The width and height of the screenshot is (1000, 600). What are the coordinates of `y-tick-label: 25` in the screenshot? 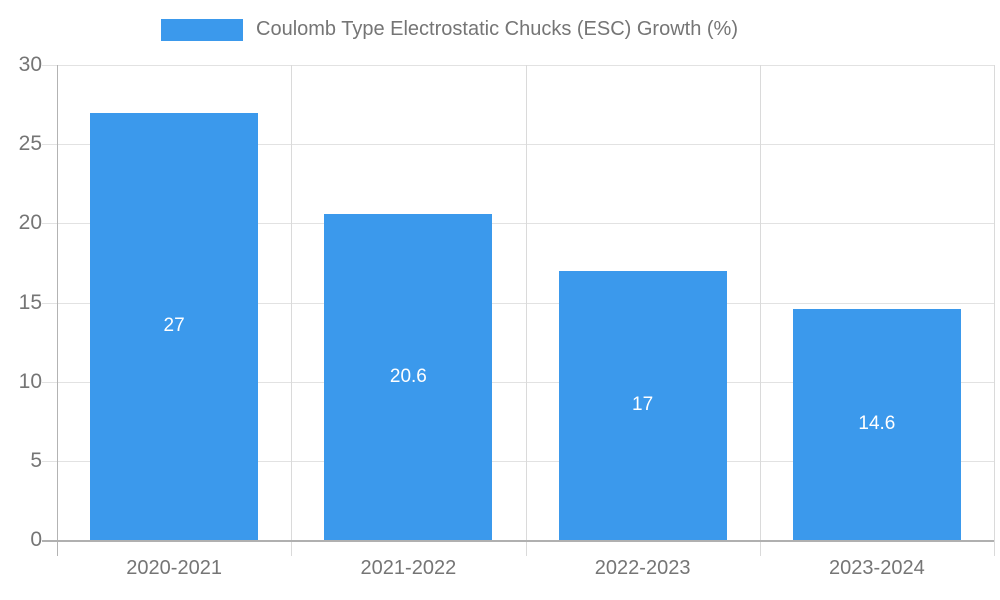 It's located at (30, 144).